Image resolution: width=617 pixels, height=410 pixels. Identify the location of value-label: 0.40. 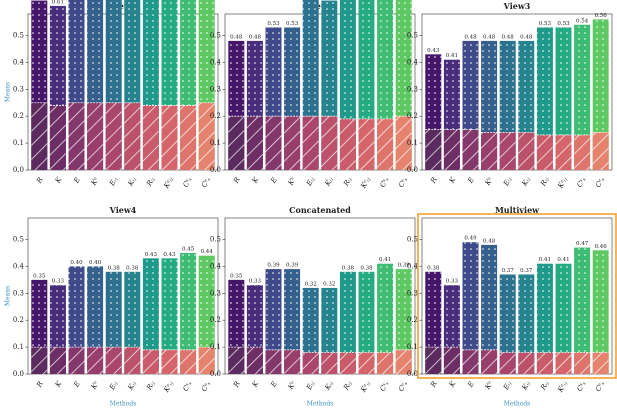
(76, 263).